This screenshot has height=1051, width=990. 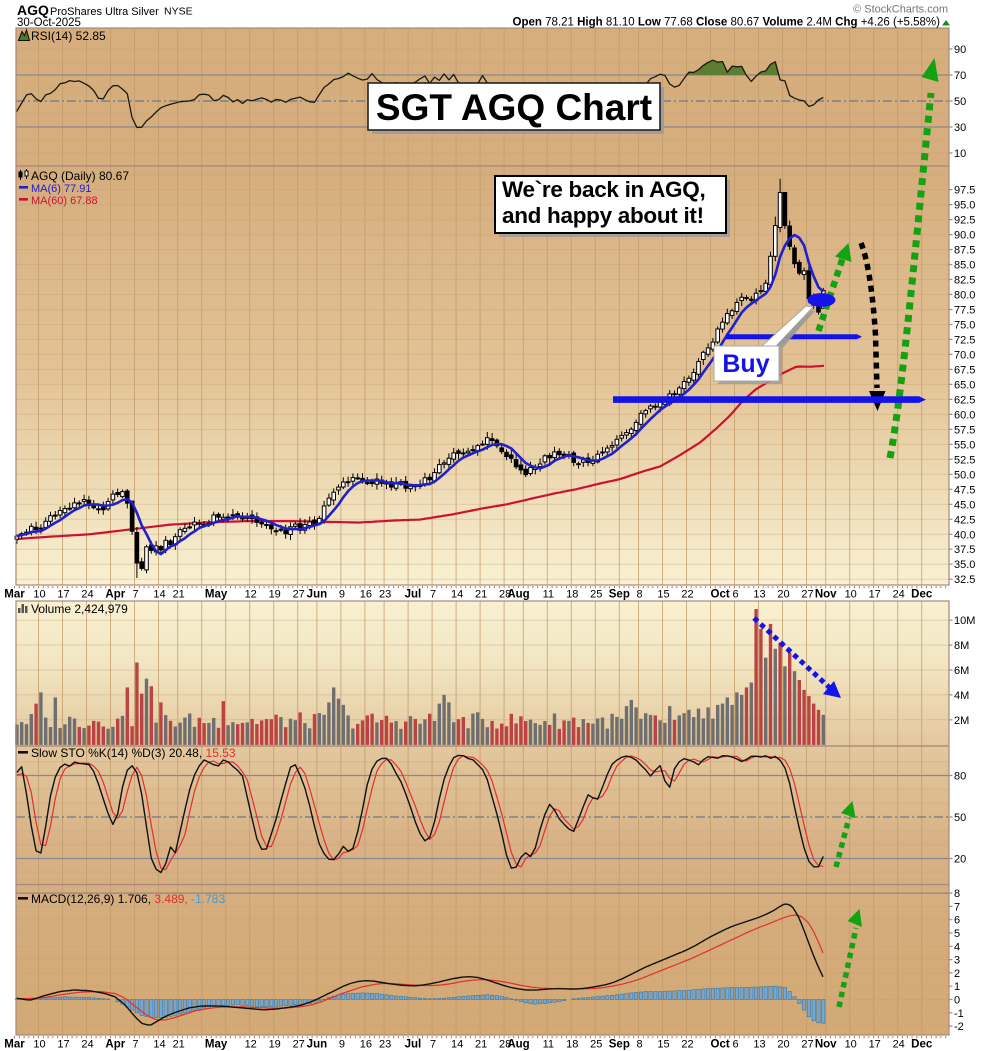 What do you see at coordinates (128, 899) in the screenshot?
I see `svg-text:MACD(12,26,9) 1.706, 3.489, -1: MACD(12,26,9) 1.706, 3.489, -1.783` at bounding box center [128, 899].